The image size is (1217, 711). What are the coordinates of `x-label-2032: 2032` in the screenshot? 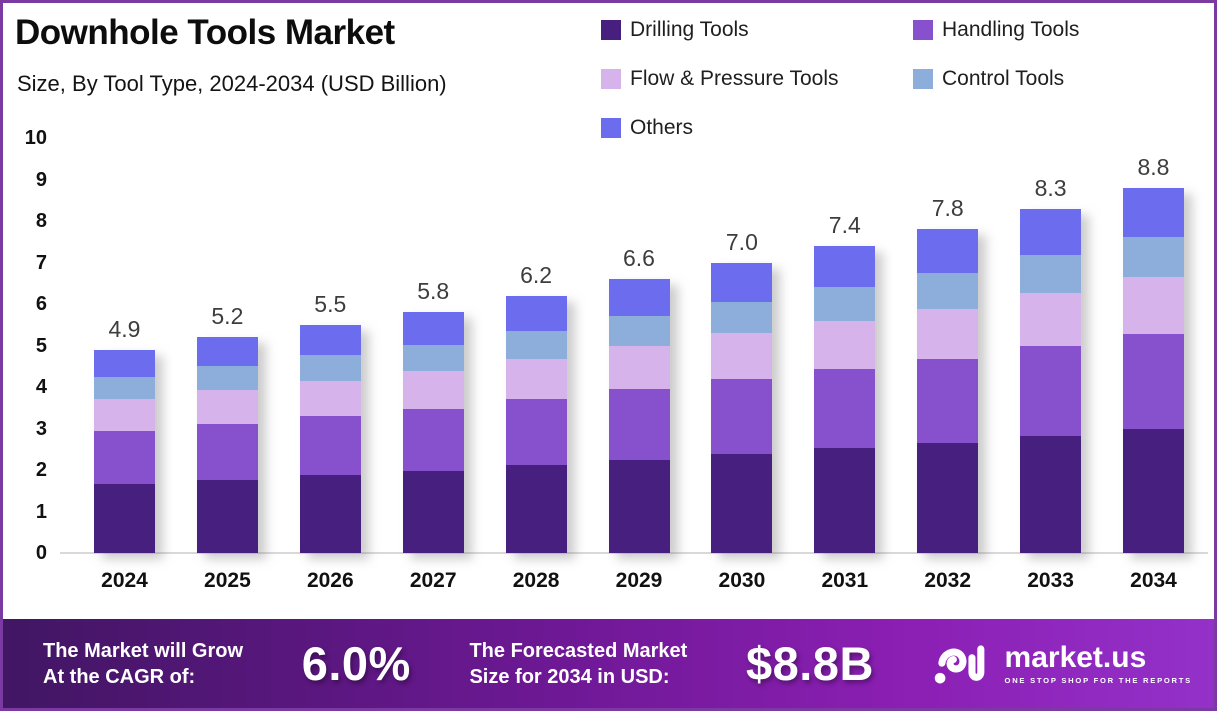 It's located at (948, 580).